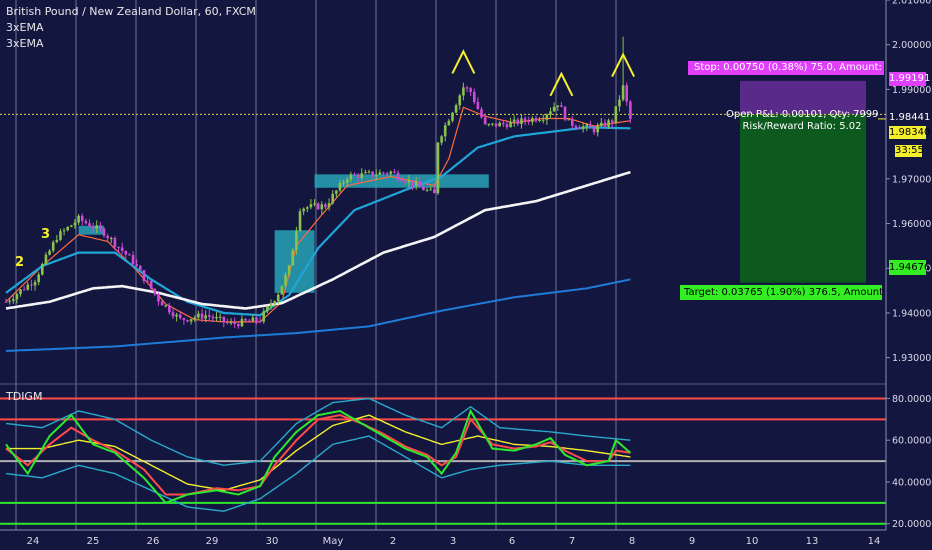 This screenshot has width=932, height=550. What do you see at coordinates (802, 115) in the screenshot?
I see `open-pnl-label: Open P&L: 0.00101, Qty: 7999` at bounding box center [802, 115].